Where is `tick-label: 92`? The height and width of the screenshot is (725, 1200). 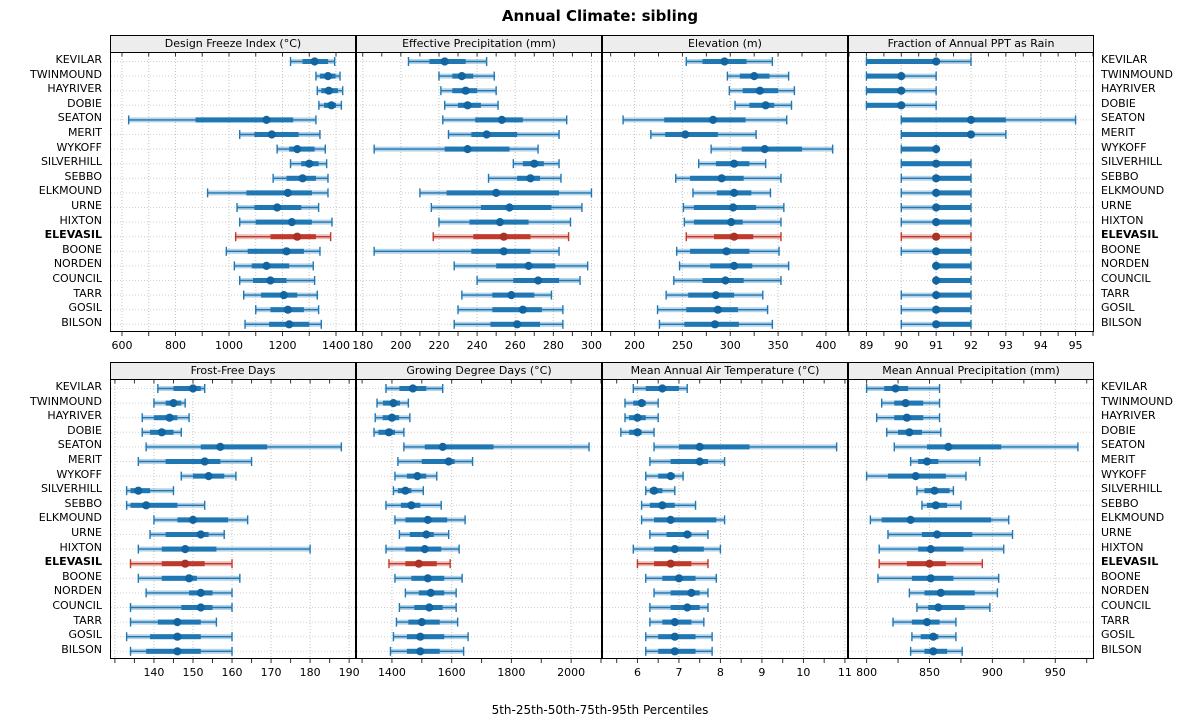 tick-label: 92 is located at coordinates (971, 345).